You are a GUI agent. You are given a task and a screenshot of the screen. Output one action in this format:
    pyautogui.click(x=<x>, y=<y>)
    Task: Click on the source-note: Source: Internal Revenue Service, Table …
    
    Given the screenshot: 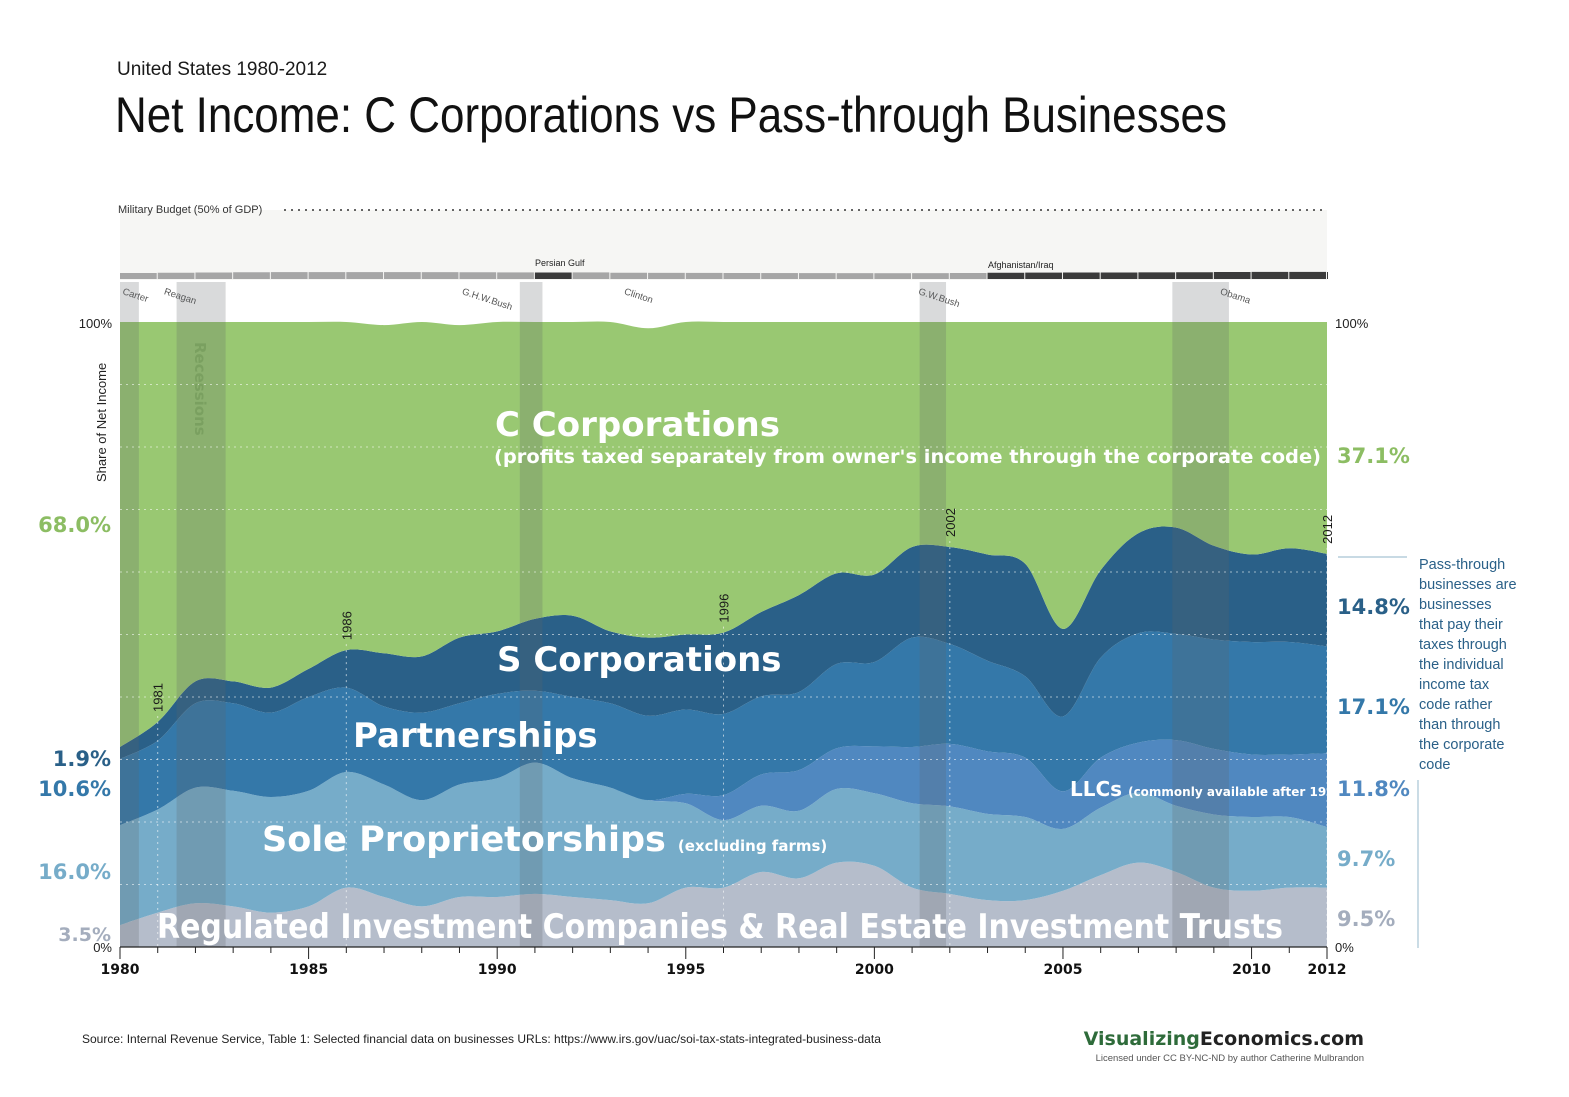 What is the action you would take?
    pyautogui.click(x=481, y=1039)
    